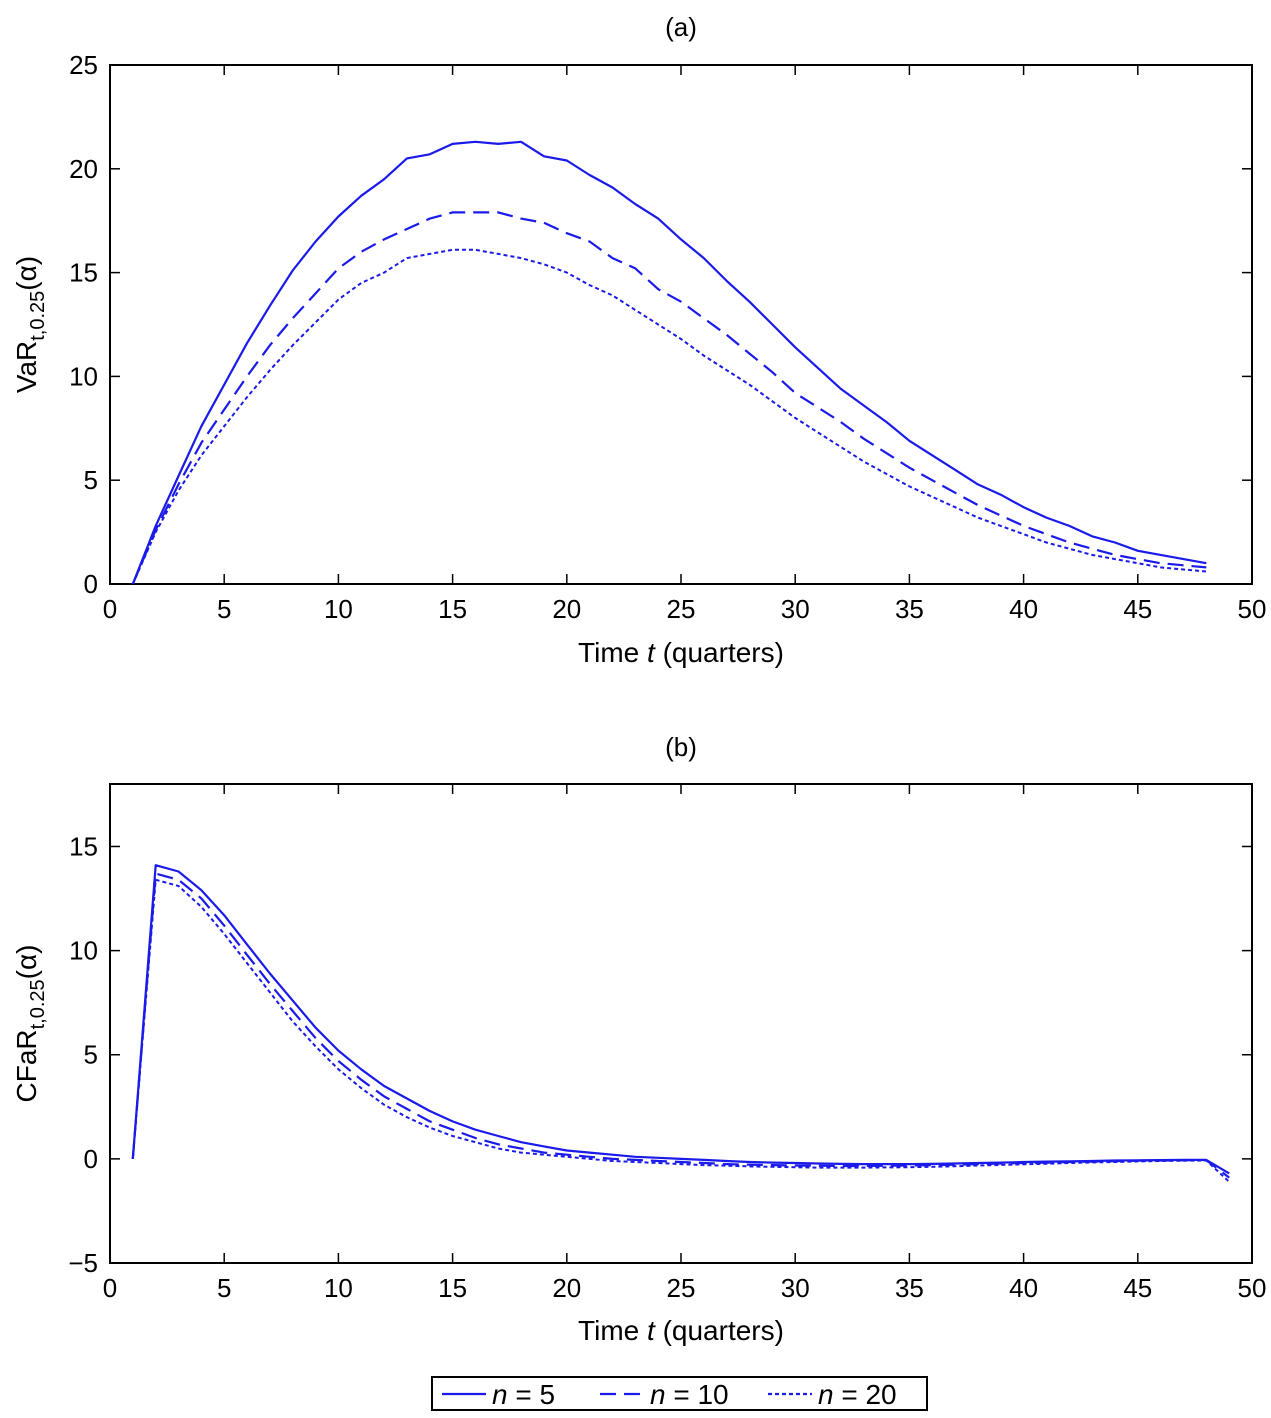 The height and width of the screenshot is (1418, 1271). Describe the element at coordinates (30, 324) in the screenshot. I see `y-axis-label-a: VaRt,0.25(α)` at that location.